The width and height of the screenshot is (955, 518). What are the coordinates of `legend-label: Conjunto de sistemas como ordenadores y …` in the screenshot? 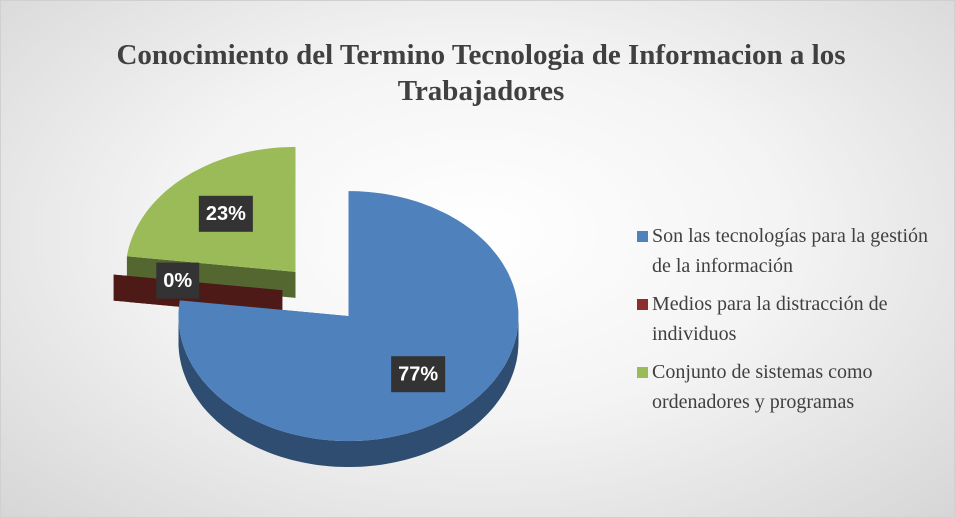 It's located at (762, 387).